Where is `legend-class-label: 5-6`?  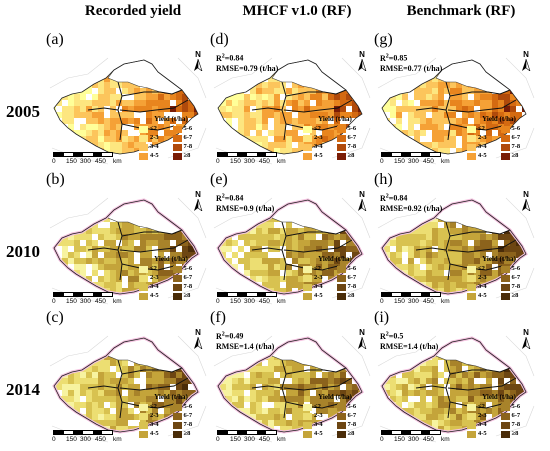
legend-class-label: 5-6 is located at coordinates (188, 407).